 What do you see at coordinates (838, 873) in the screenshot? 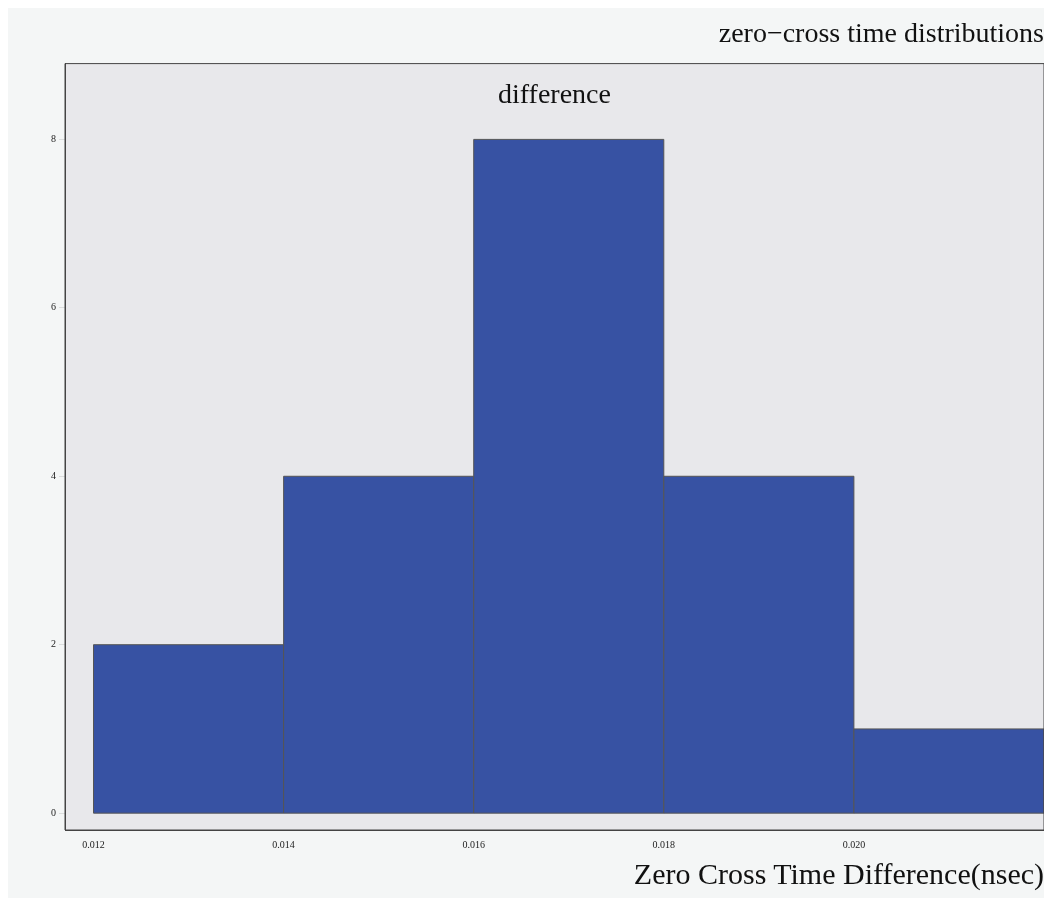
I see `x-axis-title: Zero Cross Time Difference(nsec)` at bounding box center [838, 873].